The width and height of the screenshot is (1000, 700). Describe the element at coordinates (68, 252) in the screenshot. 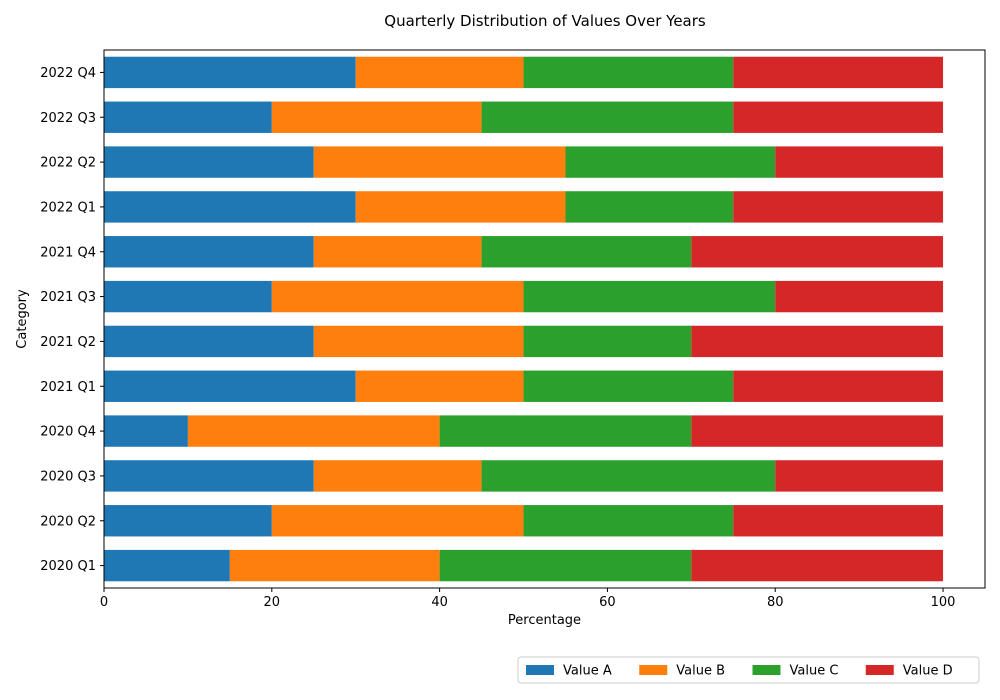

I see `y-tick-label: 2021 Q4` at that location.